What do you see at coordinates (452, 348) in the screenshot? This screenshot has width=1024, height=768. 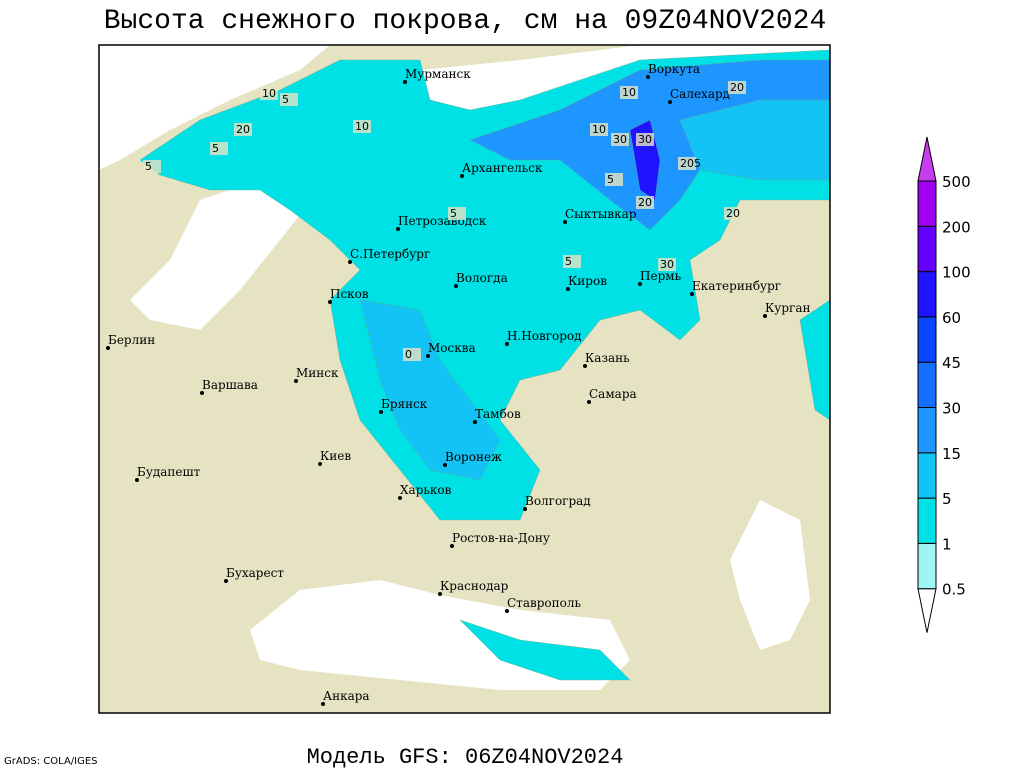 I see `city-label: Москва` at bounding box center [452, 348].